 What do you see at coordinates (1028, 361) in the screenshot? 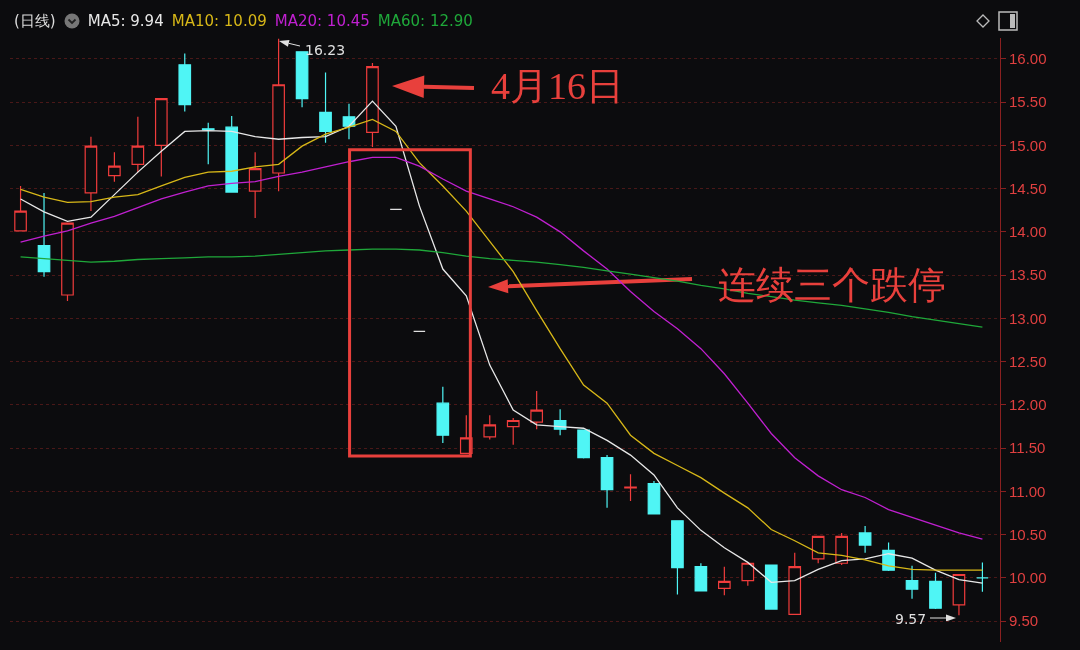
I see `y-tick-label: 12.50` at bounding box center [1028, 361].